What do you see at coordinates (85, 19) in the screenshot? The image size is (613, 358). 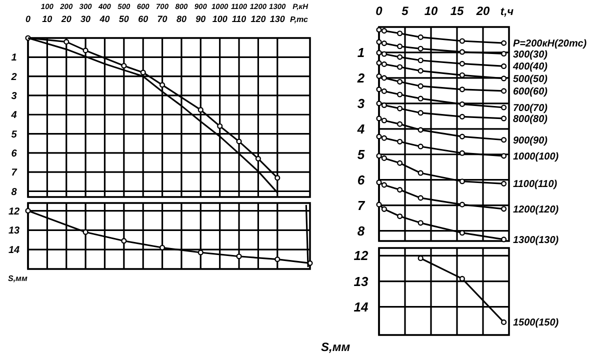 I see `x-tick-label: 30` at bounding box center [85, 19].